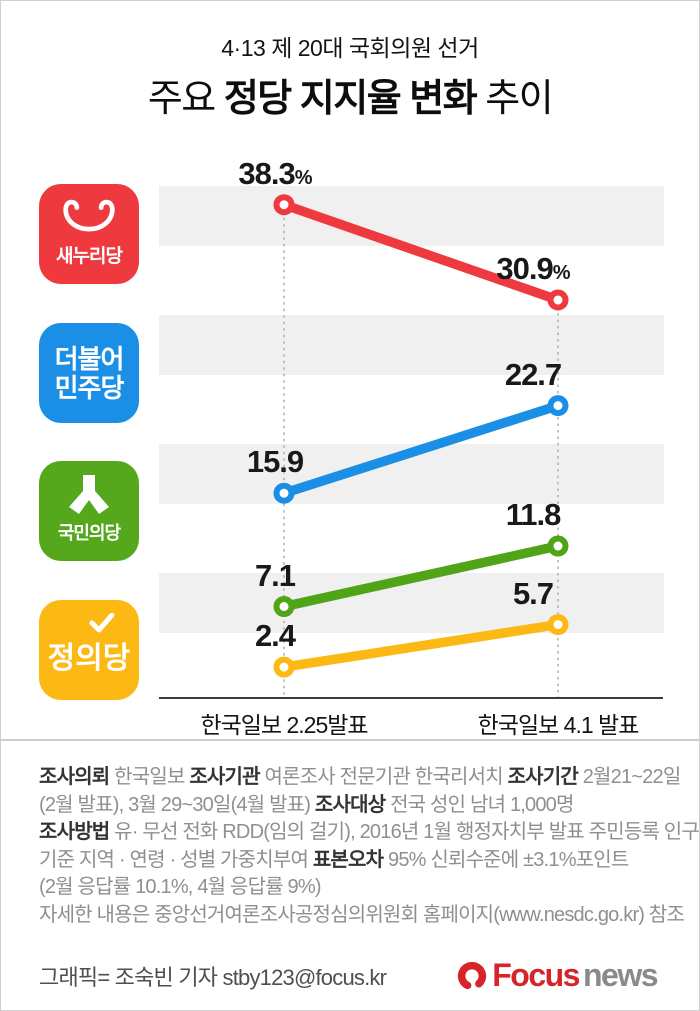  I want to click on party-logo-justice: 정의당, so click(89, 650).